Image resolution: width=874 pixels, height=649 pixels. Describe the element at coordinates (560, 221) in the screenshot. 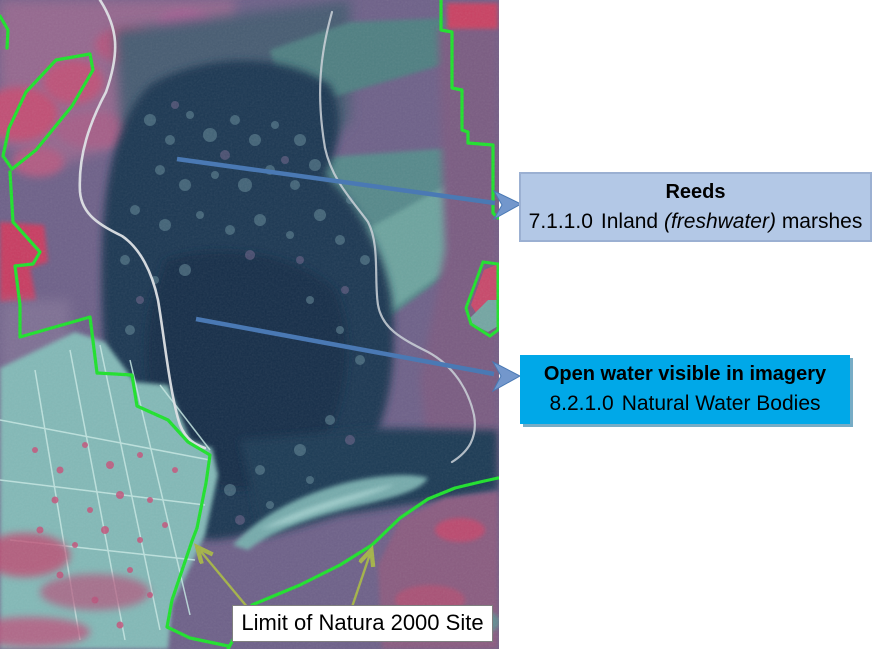

I see `reeds-code: 7.1.1.0` at that location.